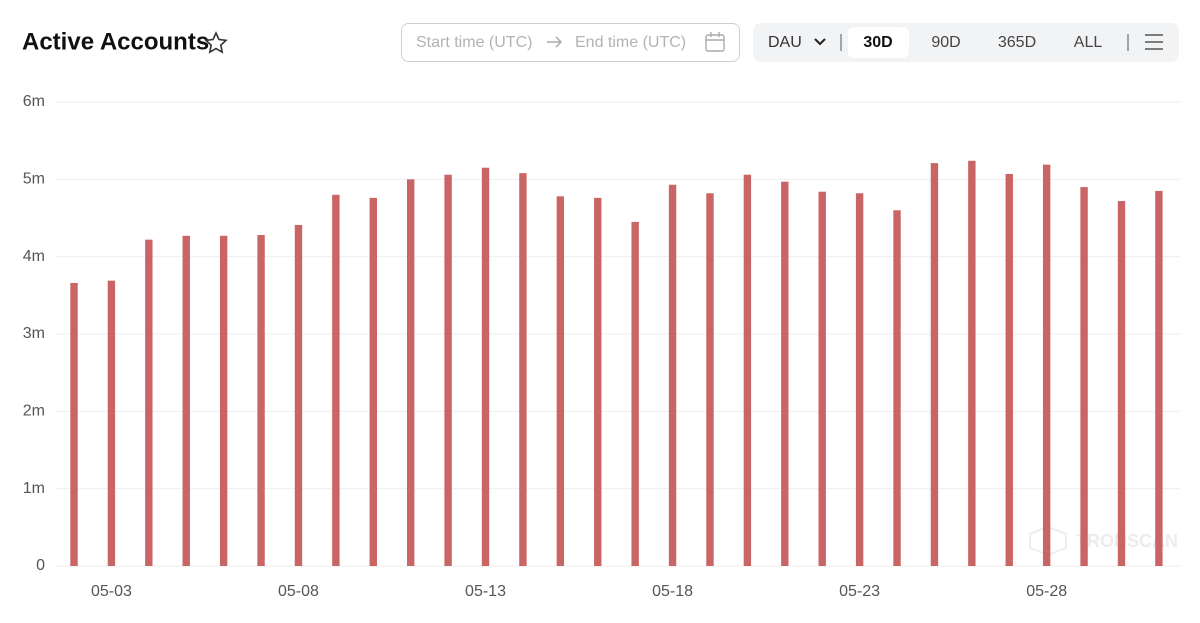 This screenshot has height=623, width=1200. What do you see at coordinates (1017, 42) in the screenshot?
I see `range-button: 365D` at bounding box center [1017, 42].